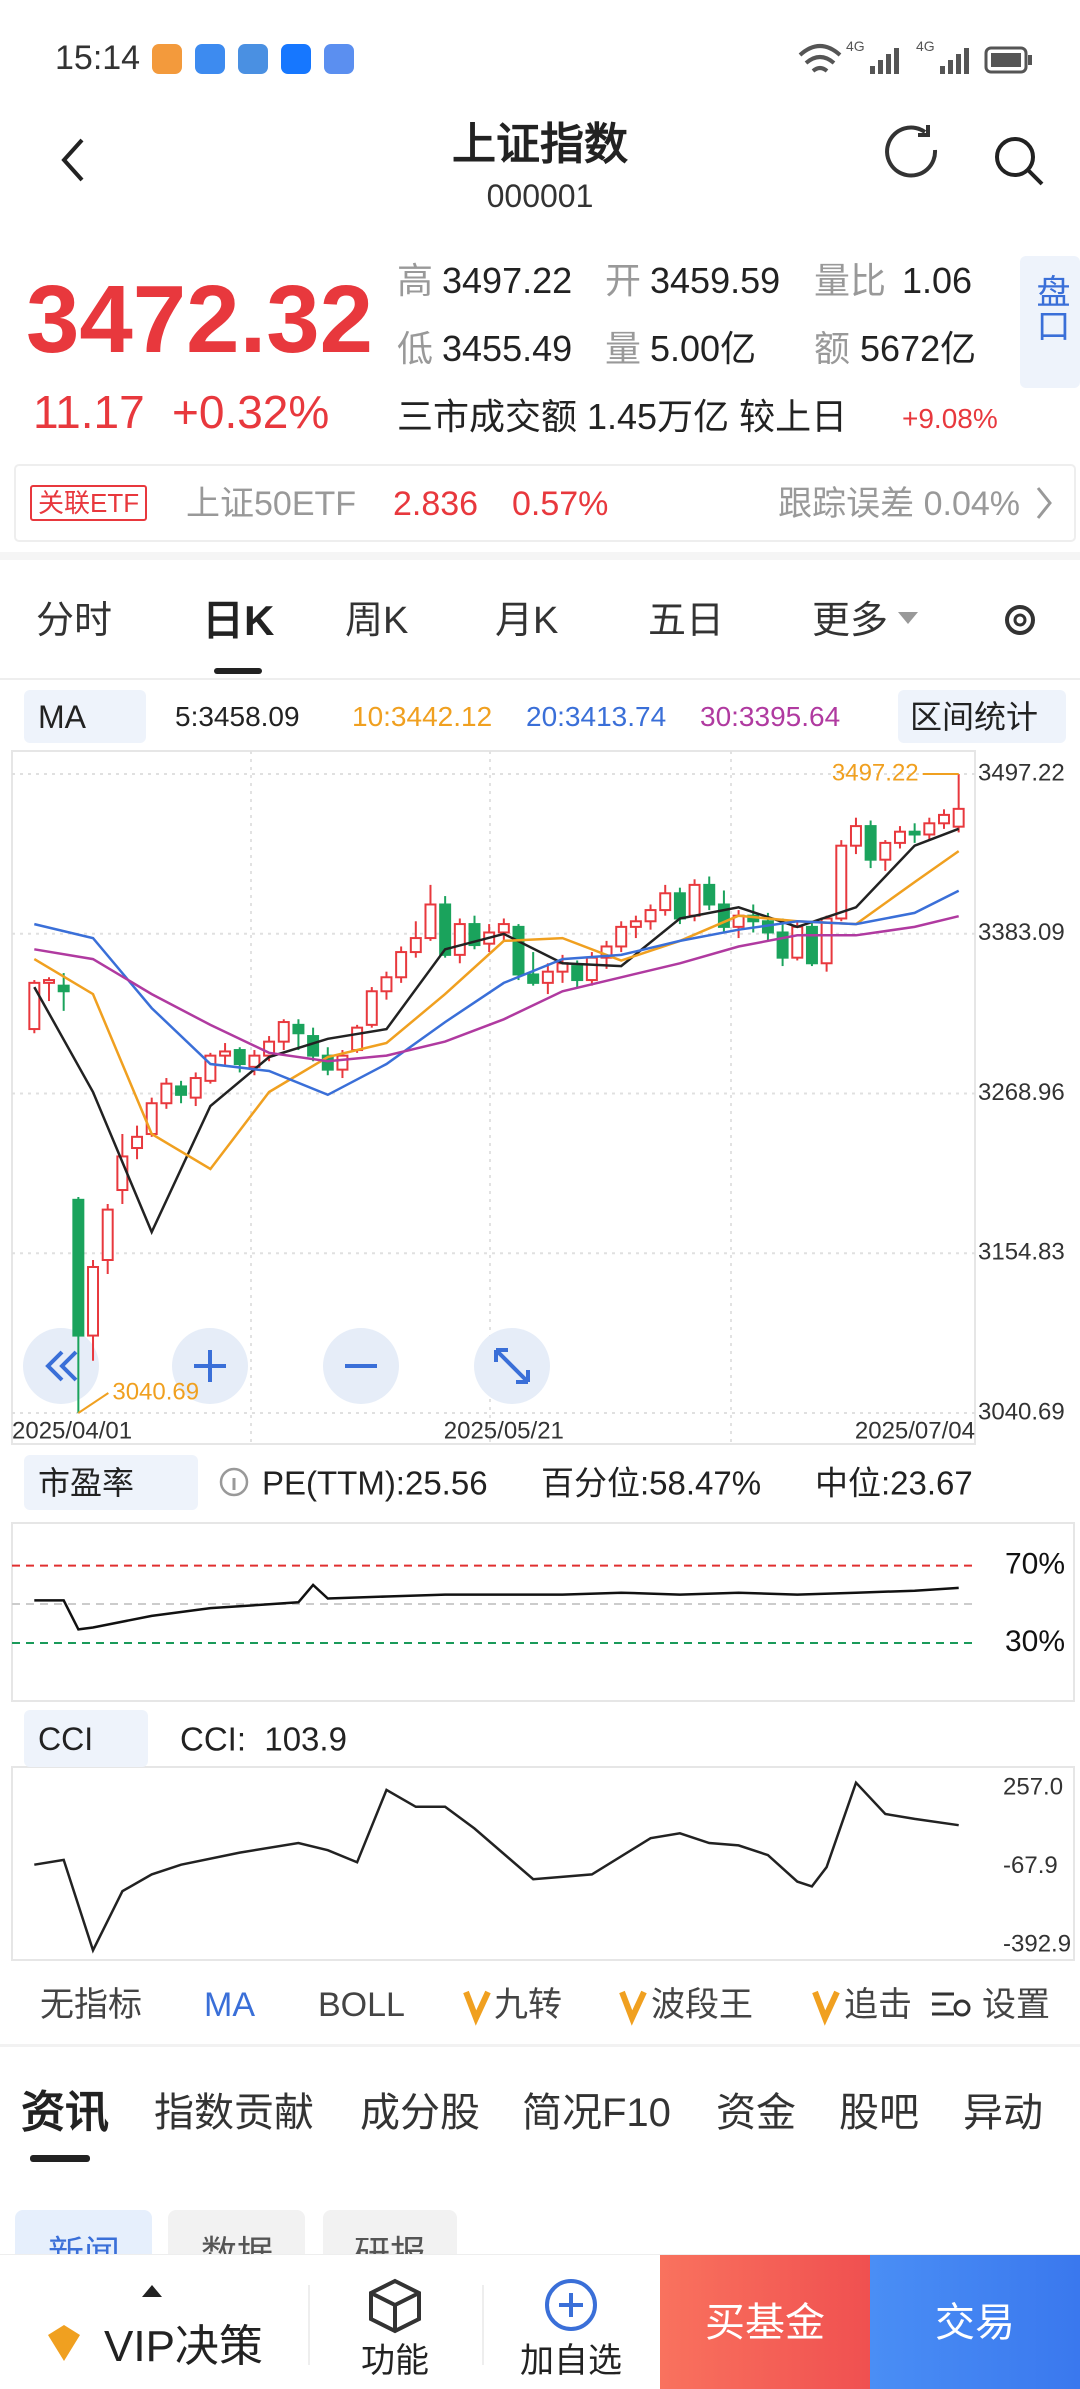 The width and height of the screenshot is (1080, 2389). Describe the element at coordinates (234, 2113) in the screenshot. I see `section-tab: 指数贡献` at that location.